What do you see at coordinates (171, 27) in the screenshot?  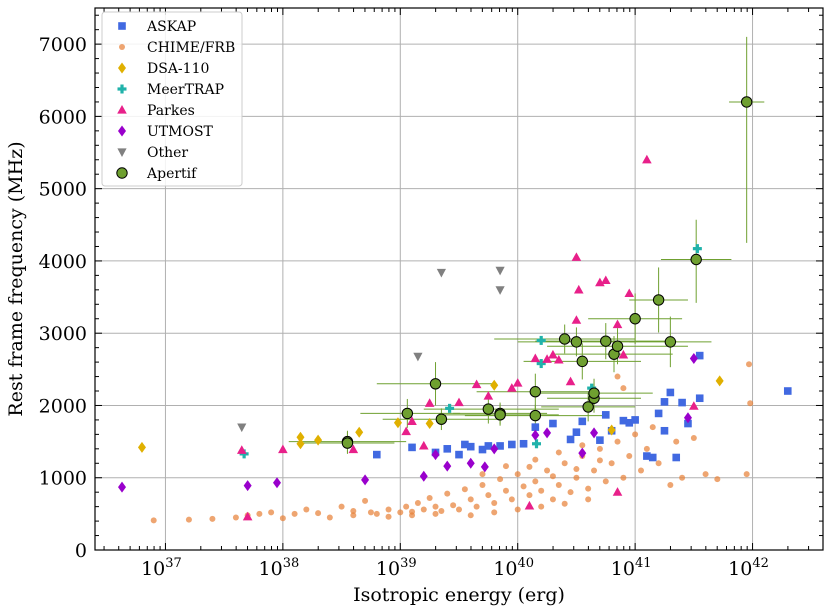 I see `legend-label: ASKAP` at bounding box center [171, 27].